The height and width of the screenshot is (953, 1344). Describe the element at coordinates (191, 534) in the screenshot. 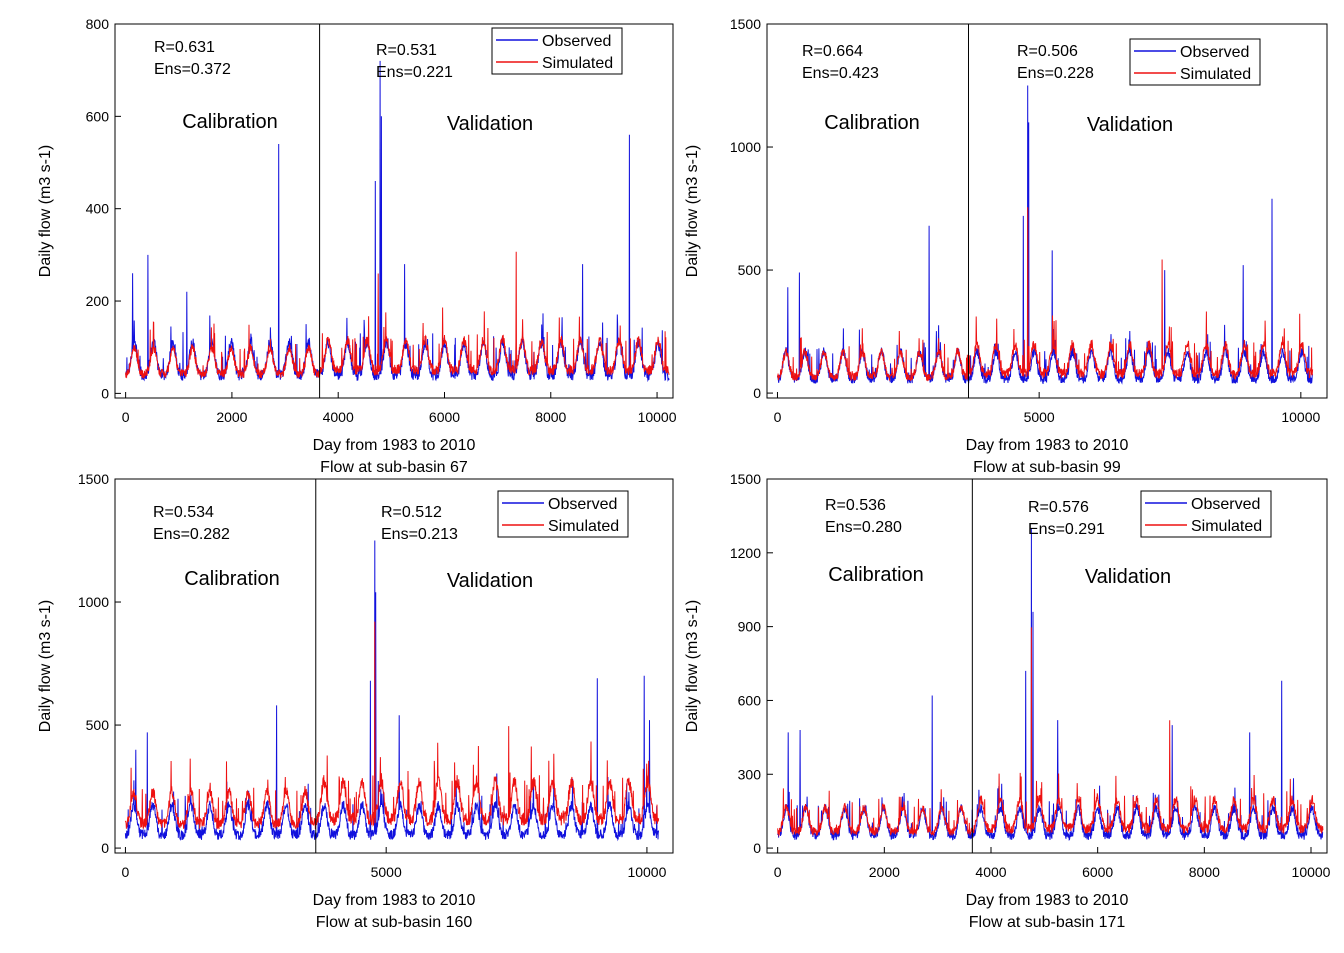

I see `calibration-ens-stat: Ens=0.282` at that location.